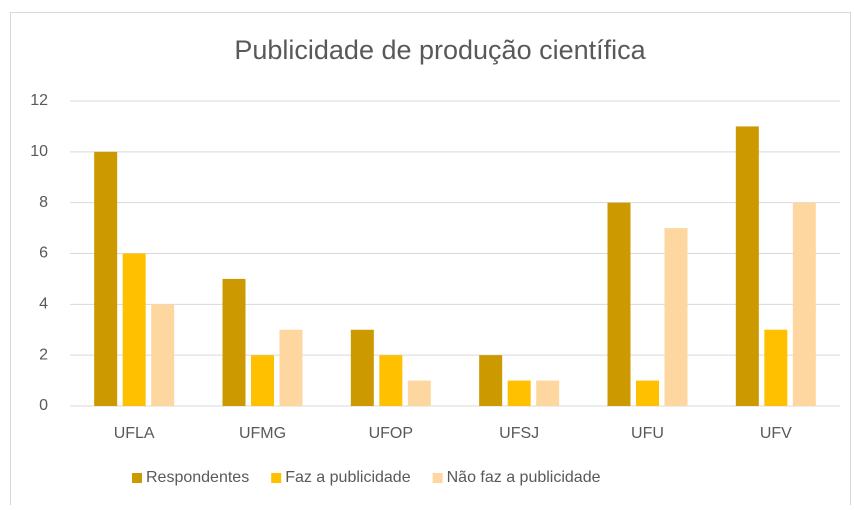 The image size is (854, 510). What do you see at coordinates (134, 433) in the screenshot?
I see `x-tick-label: UFLA` at bounding box center [134, 433].